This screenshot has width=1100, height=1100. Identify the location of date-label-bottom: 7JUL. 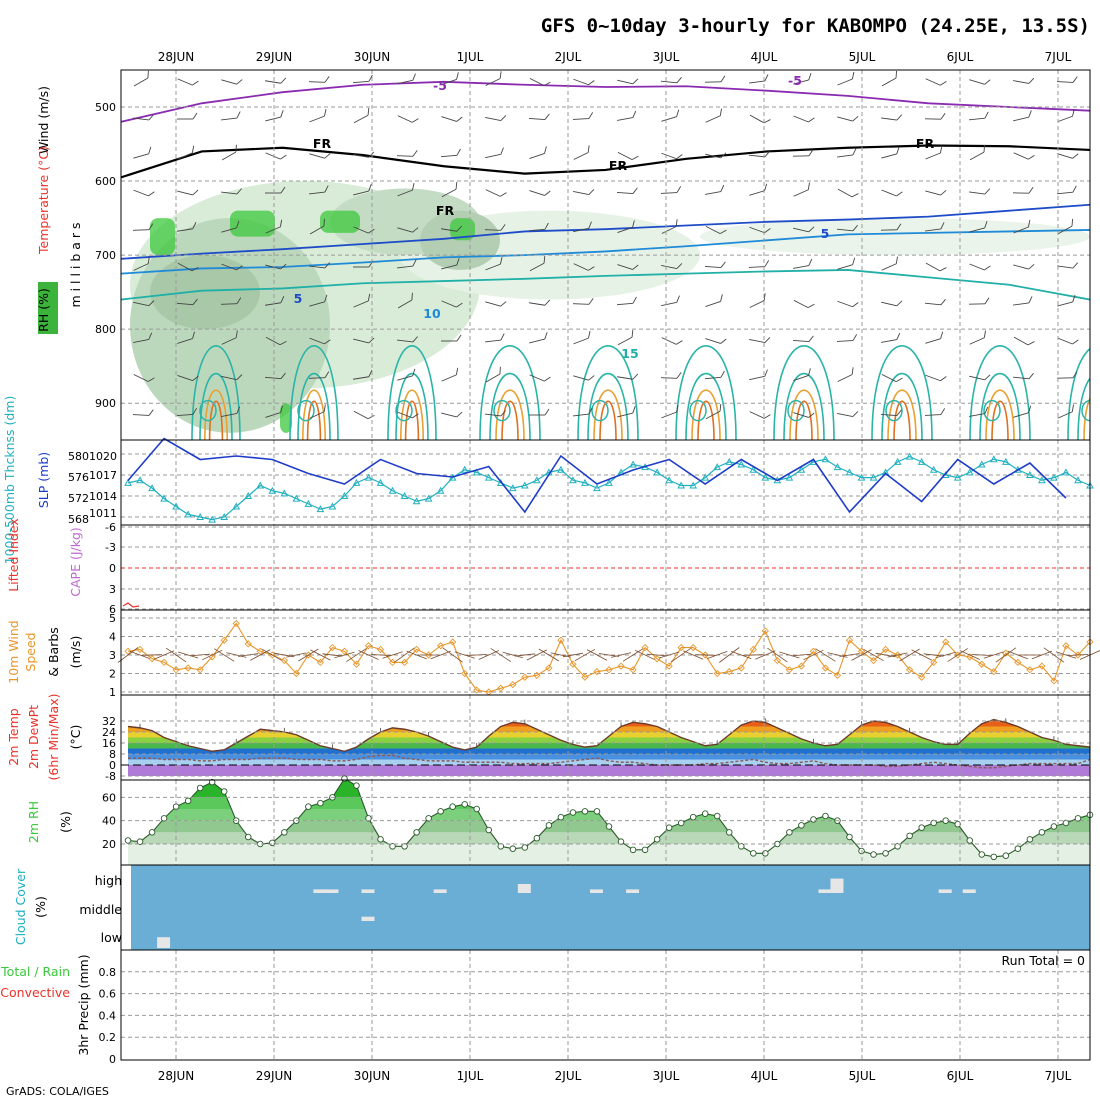
(1058, 1076).